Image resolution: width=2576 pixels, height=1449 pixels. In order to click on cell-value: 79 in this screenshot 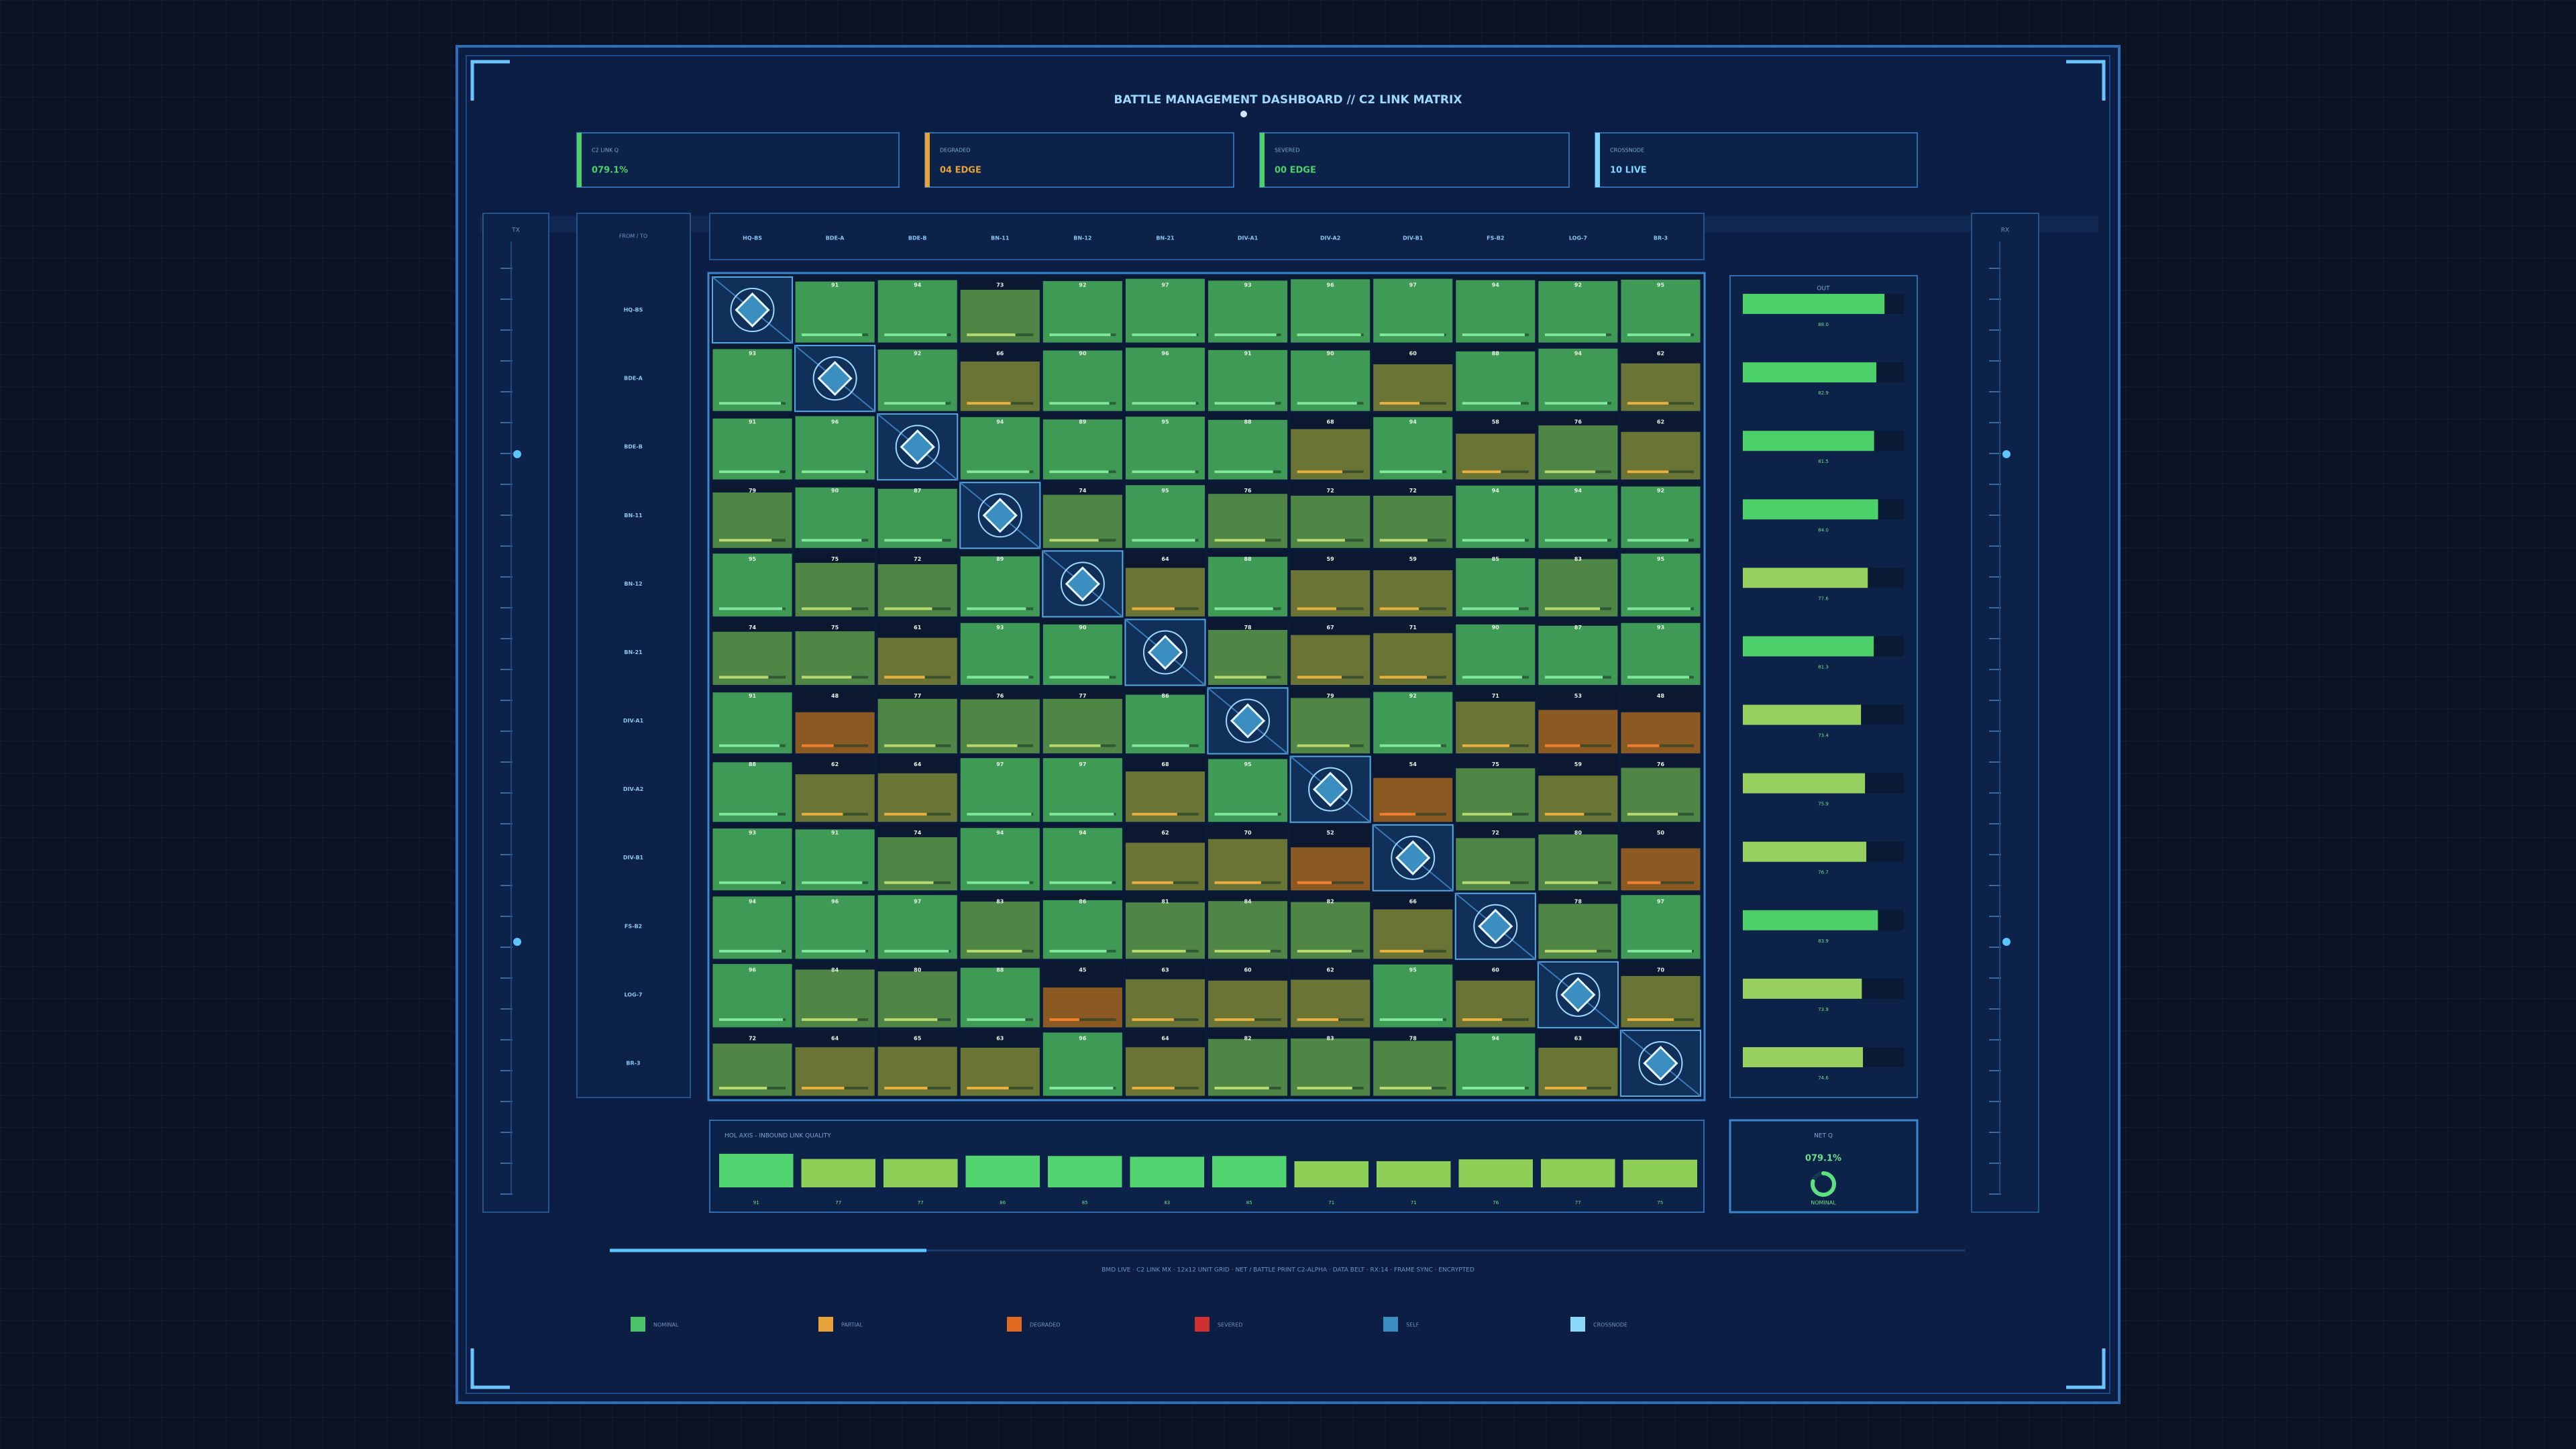, I will do `click(753, 491)`.